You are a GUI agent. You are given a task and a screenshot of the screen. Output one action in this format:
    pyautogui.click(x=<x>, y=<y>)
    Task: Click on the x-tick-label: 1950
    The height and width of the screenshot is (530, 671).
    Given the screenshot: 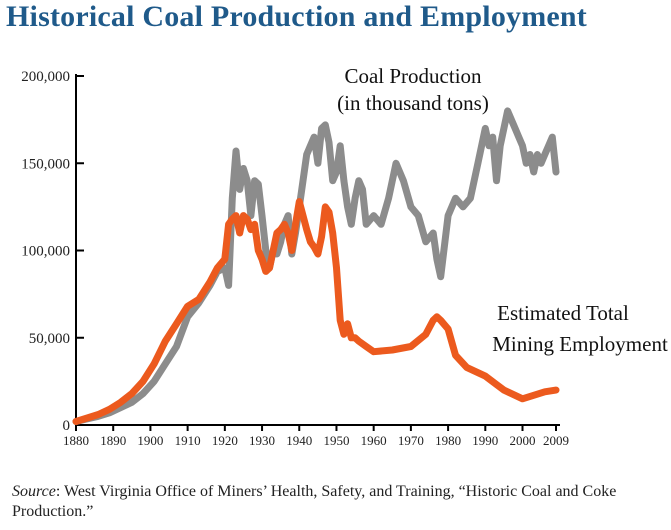 What is the action you would take?
    pyautogui.click(x=336, y=440)
    